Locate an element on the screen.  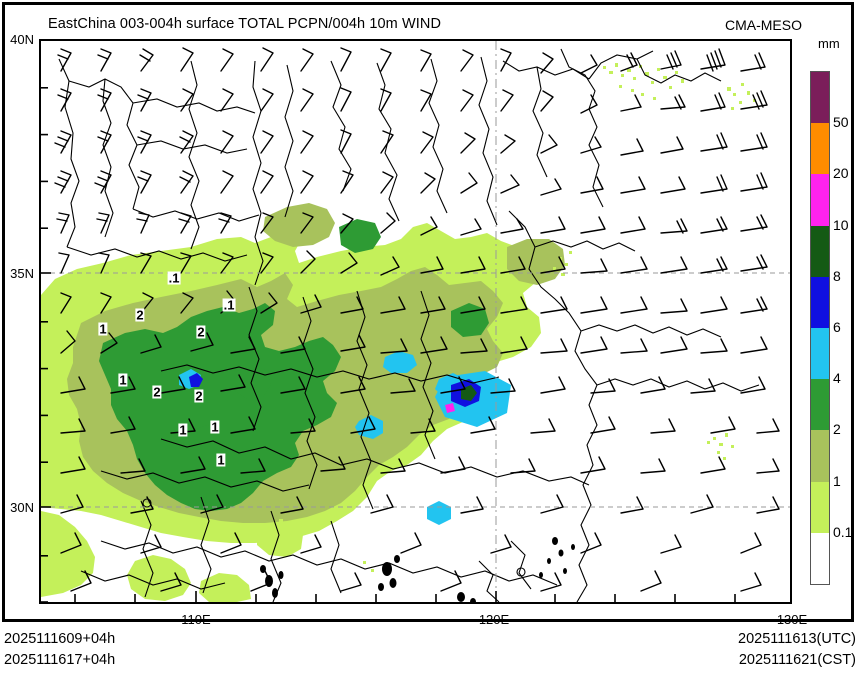
colorbar-tick-label: 50 is located at coordinates (841, 122).